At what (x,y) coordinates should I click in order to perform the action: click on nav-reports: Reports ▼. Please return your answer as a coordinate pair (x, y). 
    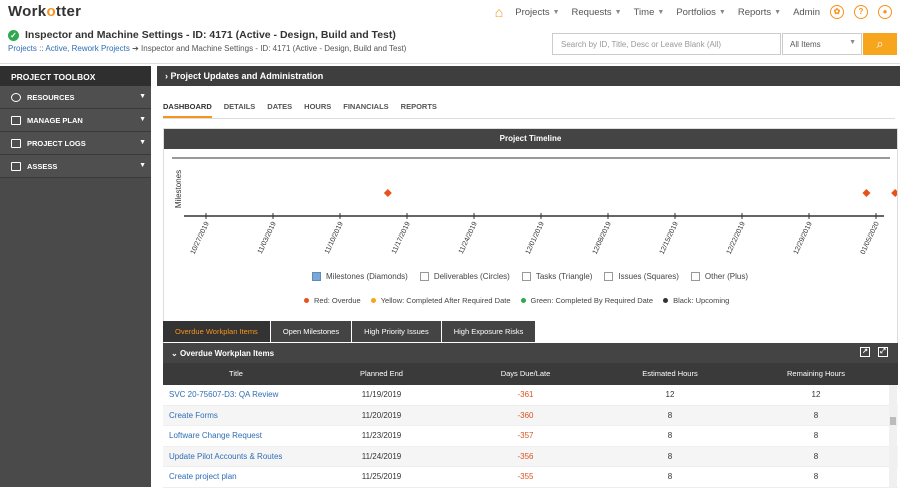
    Looking at the image, I should click on (759, 12).